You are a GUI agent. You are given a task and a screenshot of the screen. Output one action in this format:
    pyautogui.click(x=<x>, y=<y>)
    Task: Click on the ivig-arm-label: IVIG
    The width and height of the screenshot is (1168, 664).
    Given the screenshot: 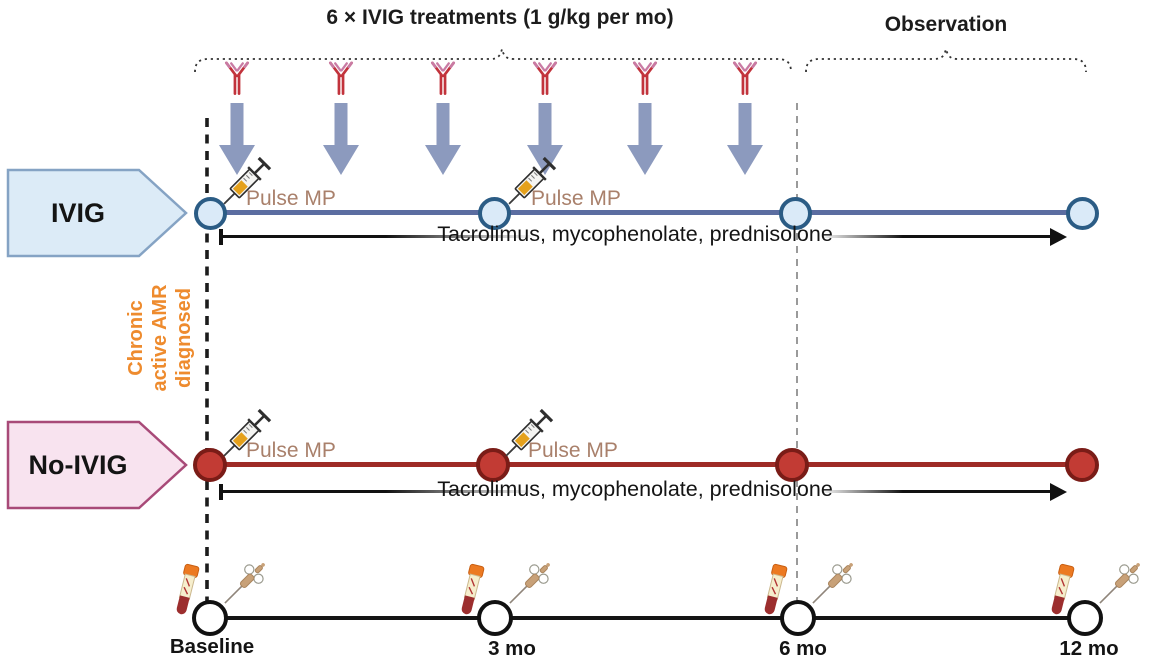 What is the action you would take?
    pyautogui.click(x=77, y=212)
    